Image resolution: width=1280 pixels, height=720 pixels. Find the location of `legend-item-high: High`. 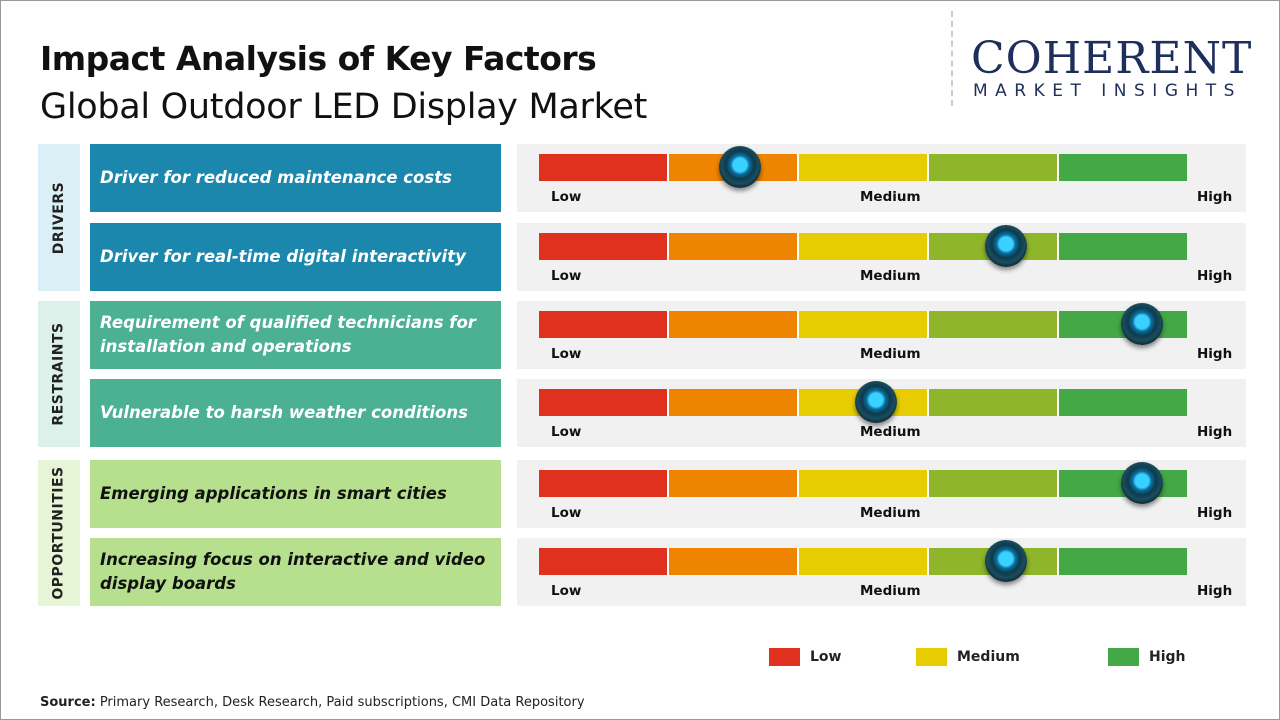

legend-item-high: High is located at coordinates (1147, 657).